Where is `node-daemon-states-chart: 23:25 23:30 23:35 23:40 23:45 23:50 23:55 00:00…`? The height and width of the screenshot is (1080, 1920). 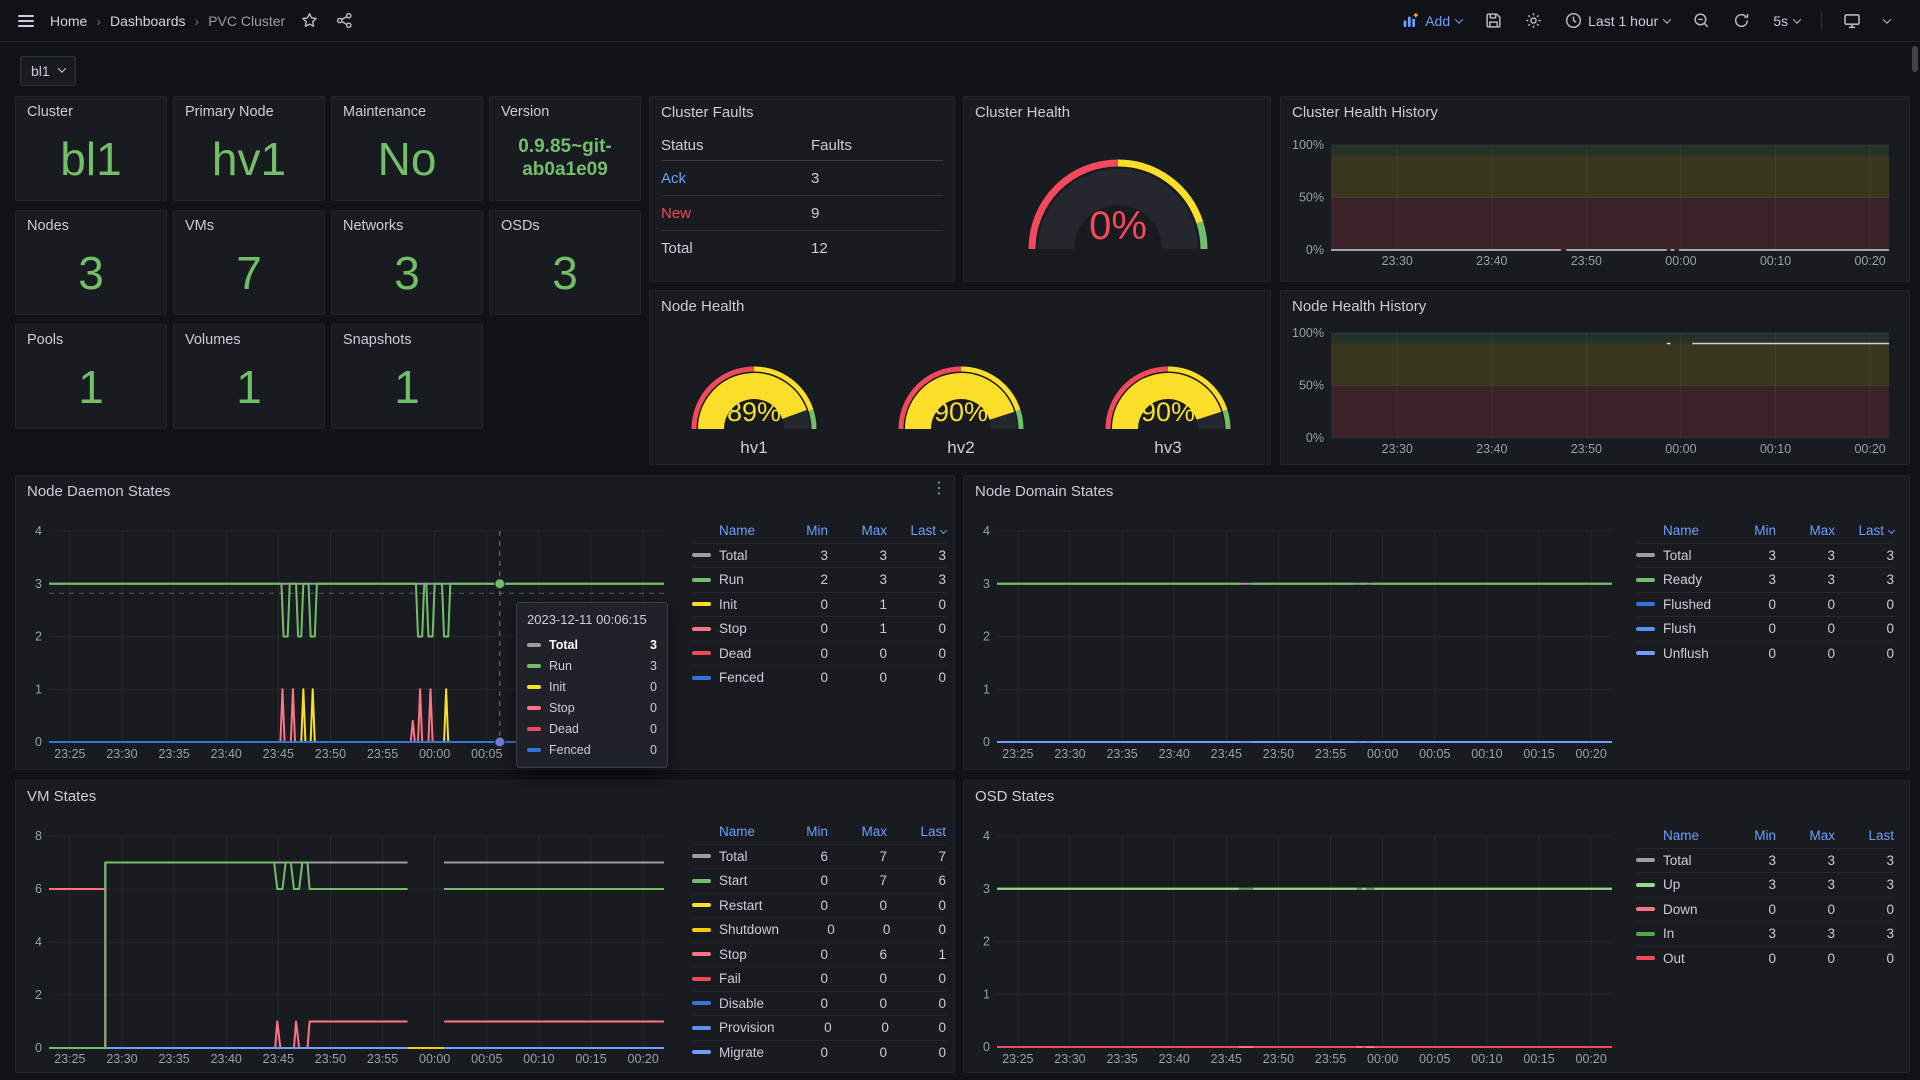 node-daemon-states-chart: 23:25 23:30 23:35 23:40 23:45 23:50 23:55 00:00… is located at coordinates (486, 623).